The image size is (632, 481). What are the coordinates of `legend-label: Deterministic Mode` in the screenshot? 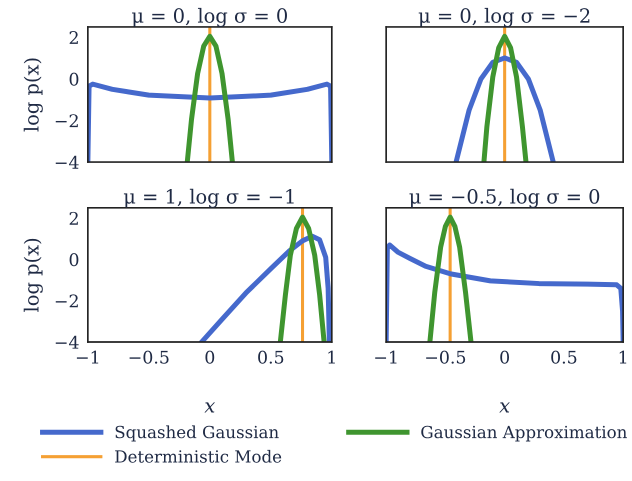 It's located at (198, 456).